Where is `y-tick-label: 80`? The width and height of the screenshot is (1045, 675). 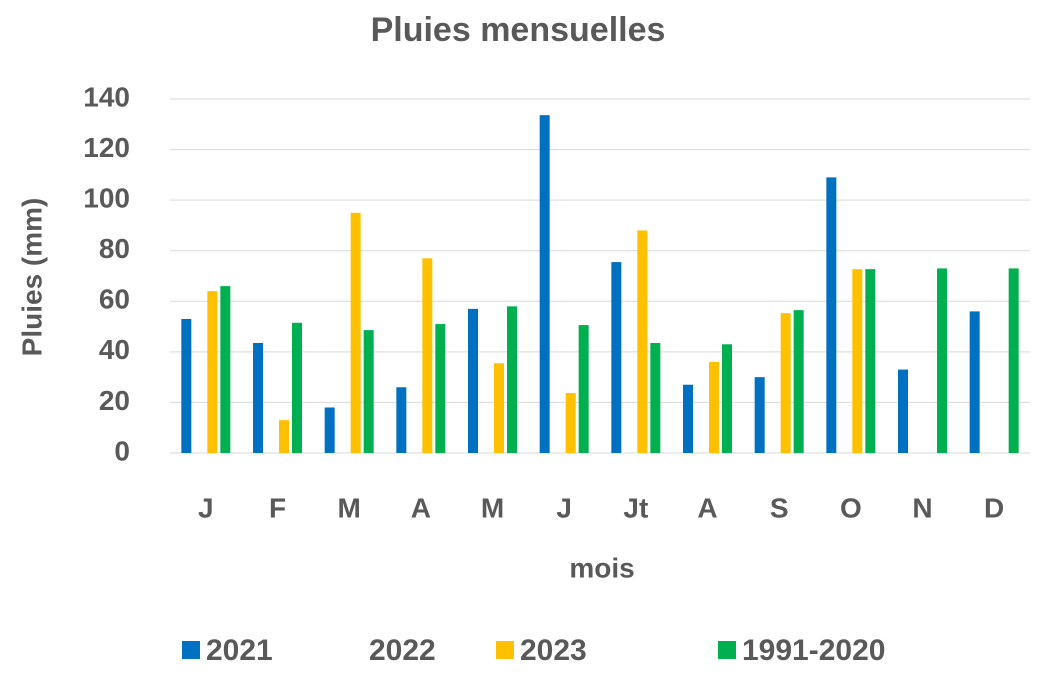
y-tick-label: 80 is located at coordinates (114, 248).